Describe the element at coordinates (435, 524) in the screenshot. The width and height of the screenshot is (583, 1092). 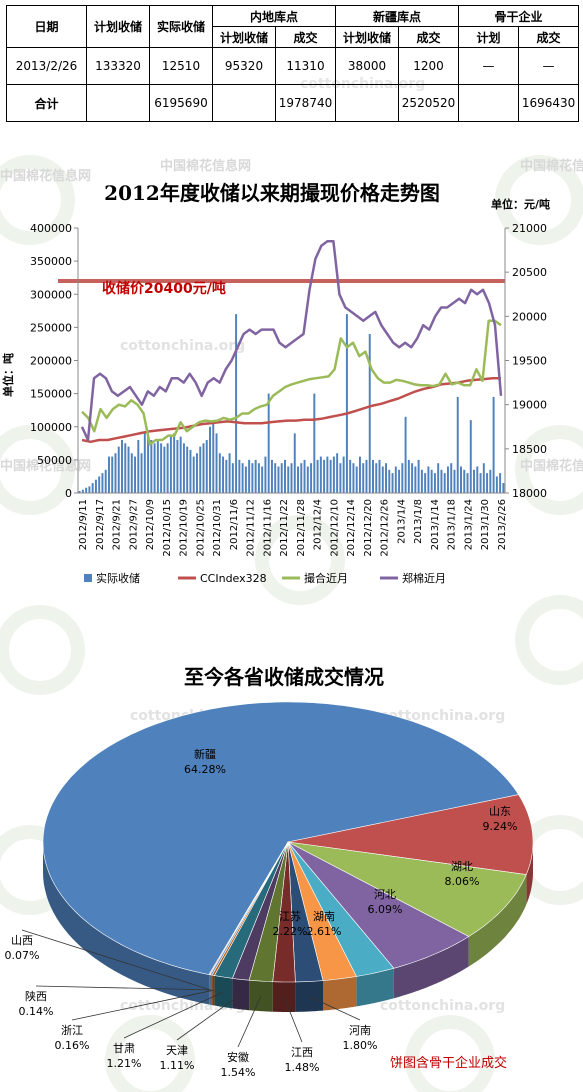
I see `x-tick-label: 2013/1/14` at that location.